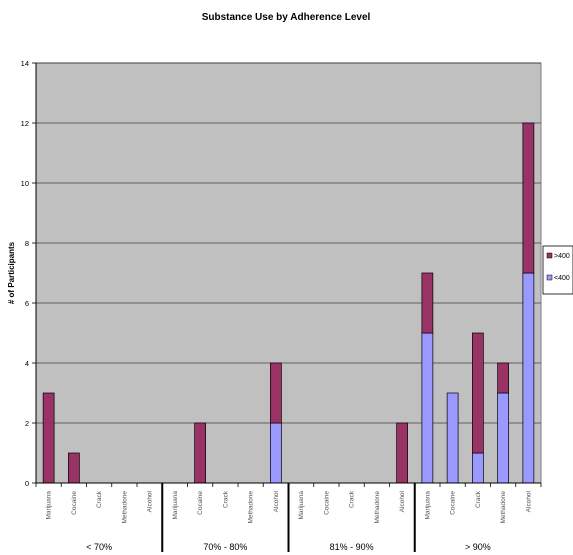  Describe the element at coordinates (27, 363) in the screenshot. I see `y-tick-label: 4` at that location.